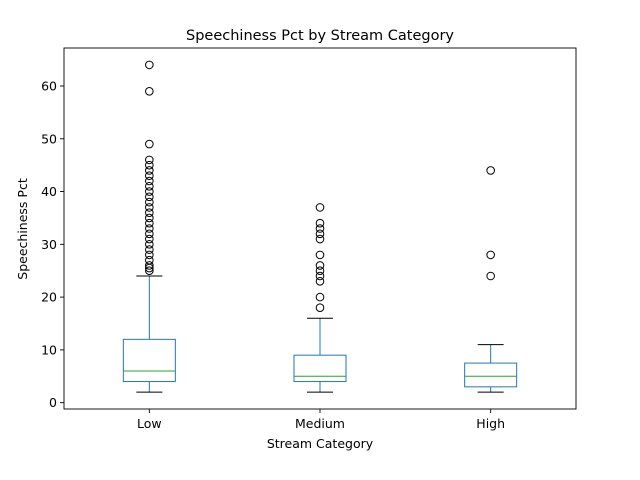 This screenshot has width=640, height=480. I want to click on y-tick-label: 0, so click(53, 402).